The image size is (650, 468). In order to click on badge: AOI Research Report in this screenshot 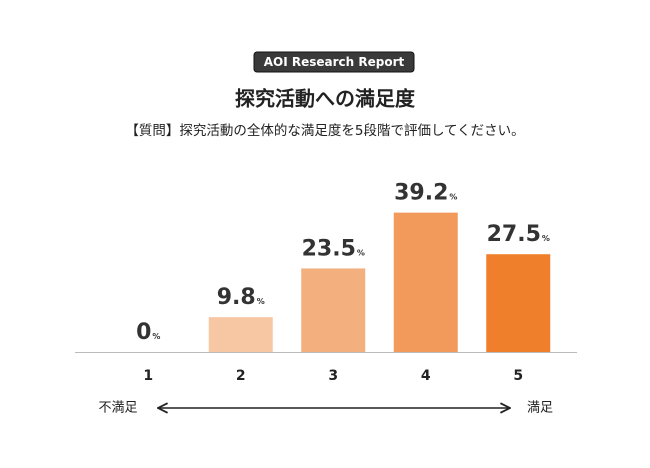, I will do `click(334, 62)`.